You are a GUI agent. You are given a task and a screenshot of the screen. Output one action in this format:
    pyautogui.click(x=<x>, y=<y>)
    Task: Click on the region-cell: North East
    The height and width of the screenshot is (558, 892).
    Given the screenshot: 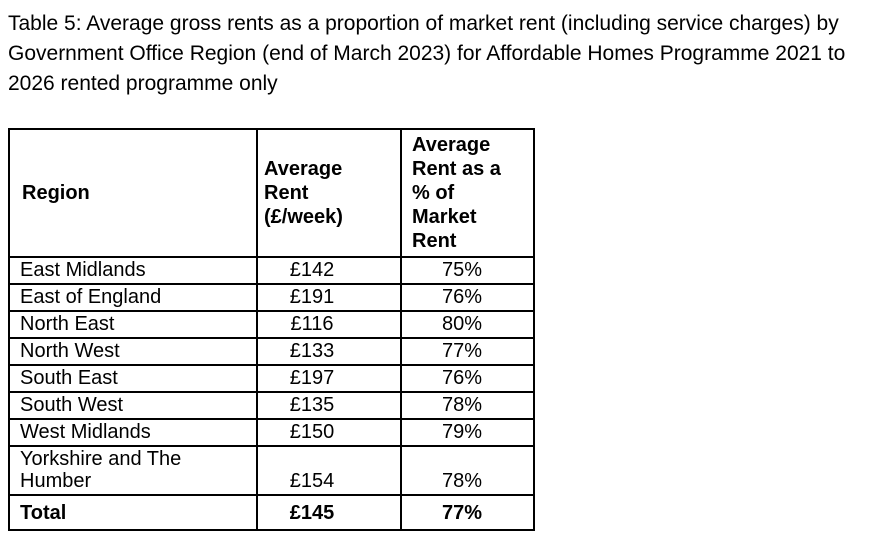 What is the action you would take?
    pyautogui.click(x=133, y=324)
    